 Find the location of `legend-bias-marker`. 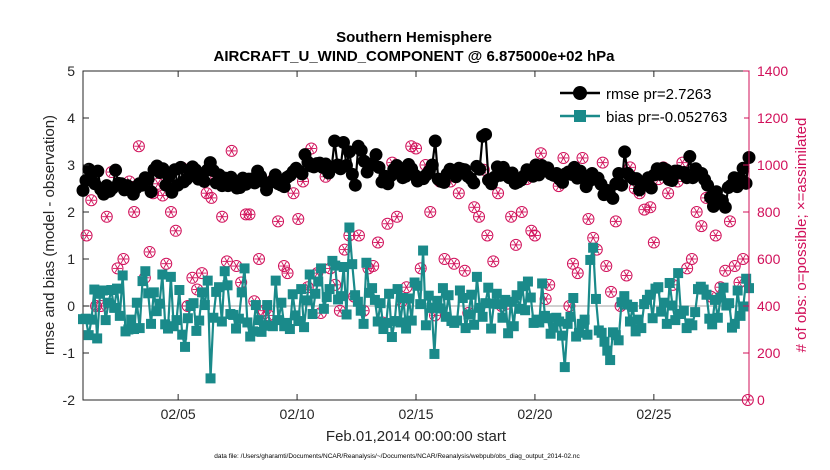

legend-bias-marker is located at coordinates (580, 116).